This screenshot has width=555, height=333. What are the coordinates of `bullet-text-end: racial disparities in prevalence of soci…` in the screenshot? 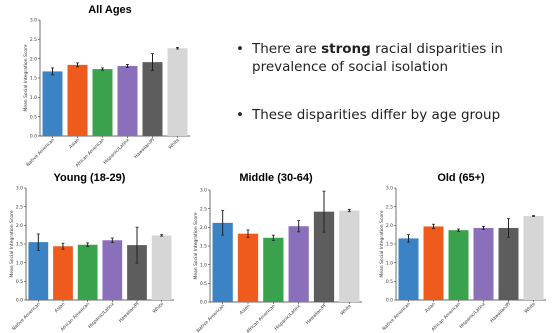 It's located at (377, 58).